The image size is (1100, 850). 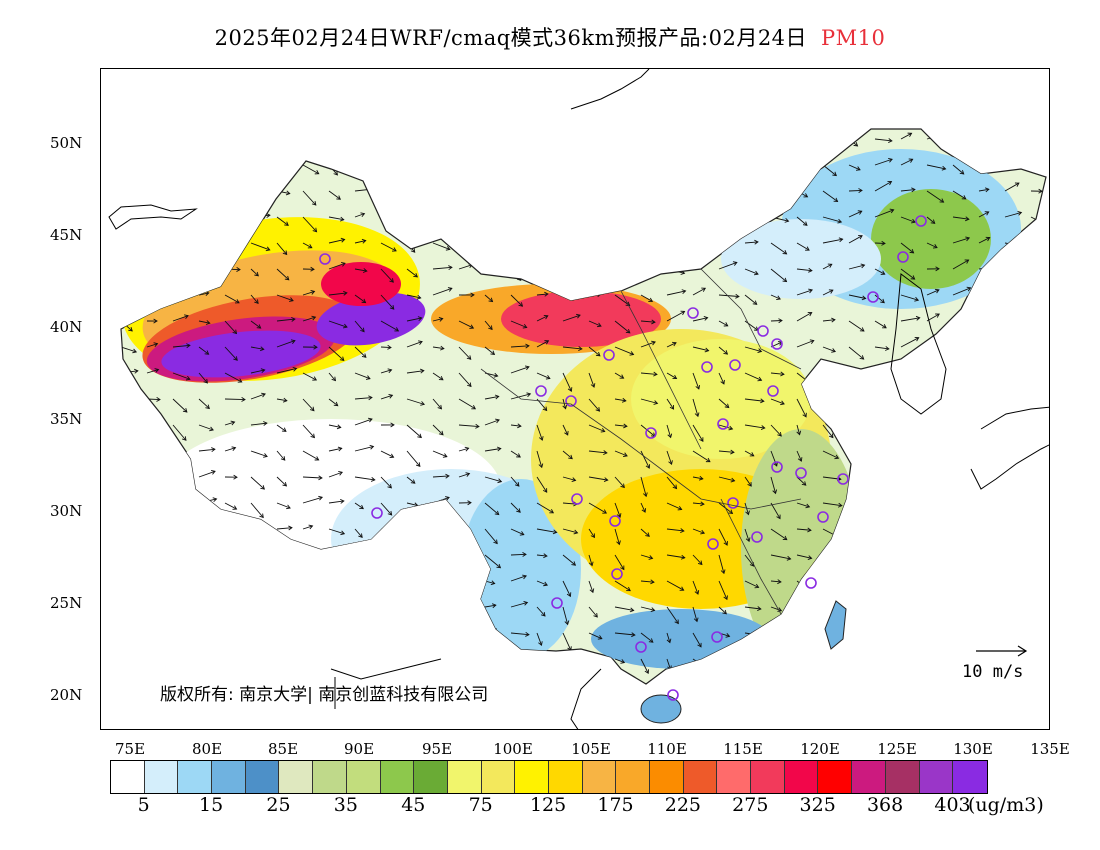 What do you see at coordinates (1022, 651) in the screenshot?
I see `wind-scale-arrow-head` at bounding box center [1022, 651].